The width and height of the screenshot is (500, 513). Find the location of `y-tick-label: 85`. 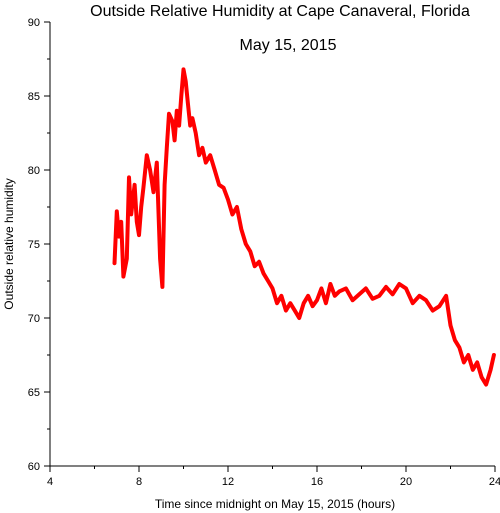

y-tick-label: 85 is located at coordinates (34, 97).